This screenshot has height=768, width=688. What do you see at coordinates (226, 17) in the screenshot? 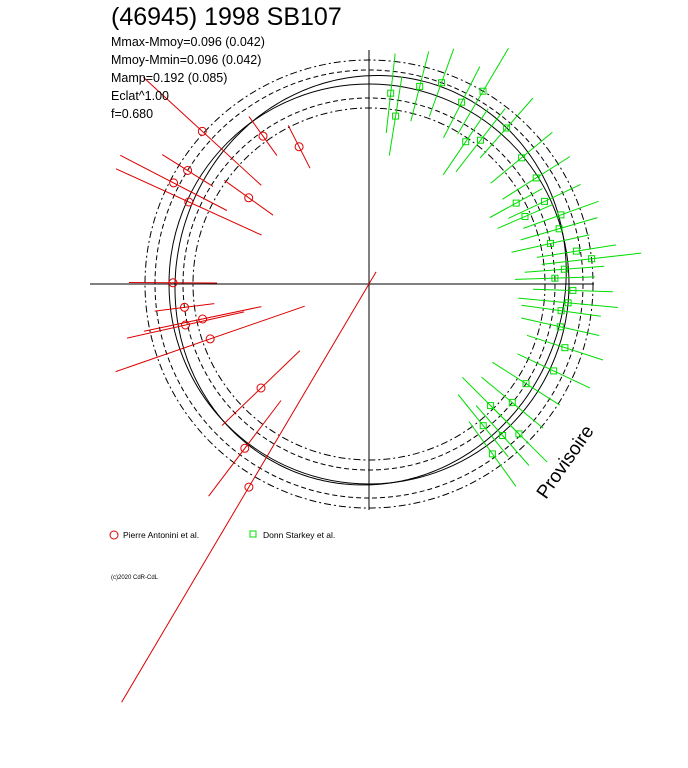
I see `chart-title: (46945) 1998 SB107` at bounding box center [226, 17].